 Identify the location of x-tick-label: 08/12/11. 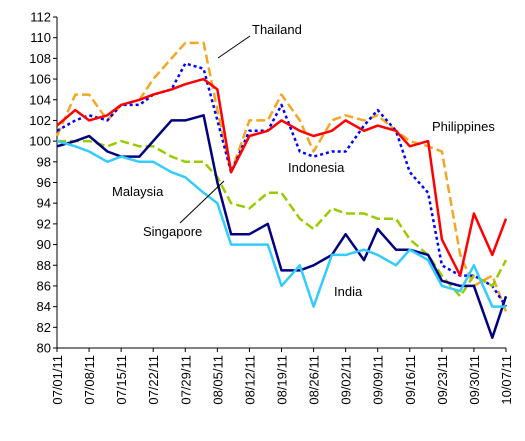
(249, 380).